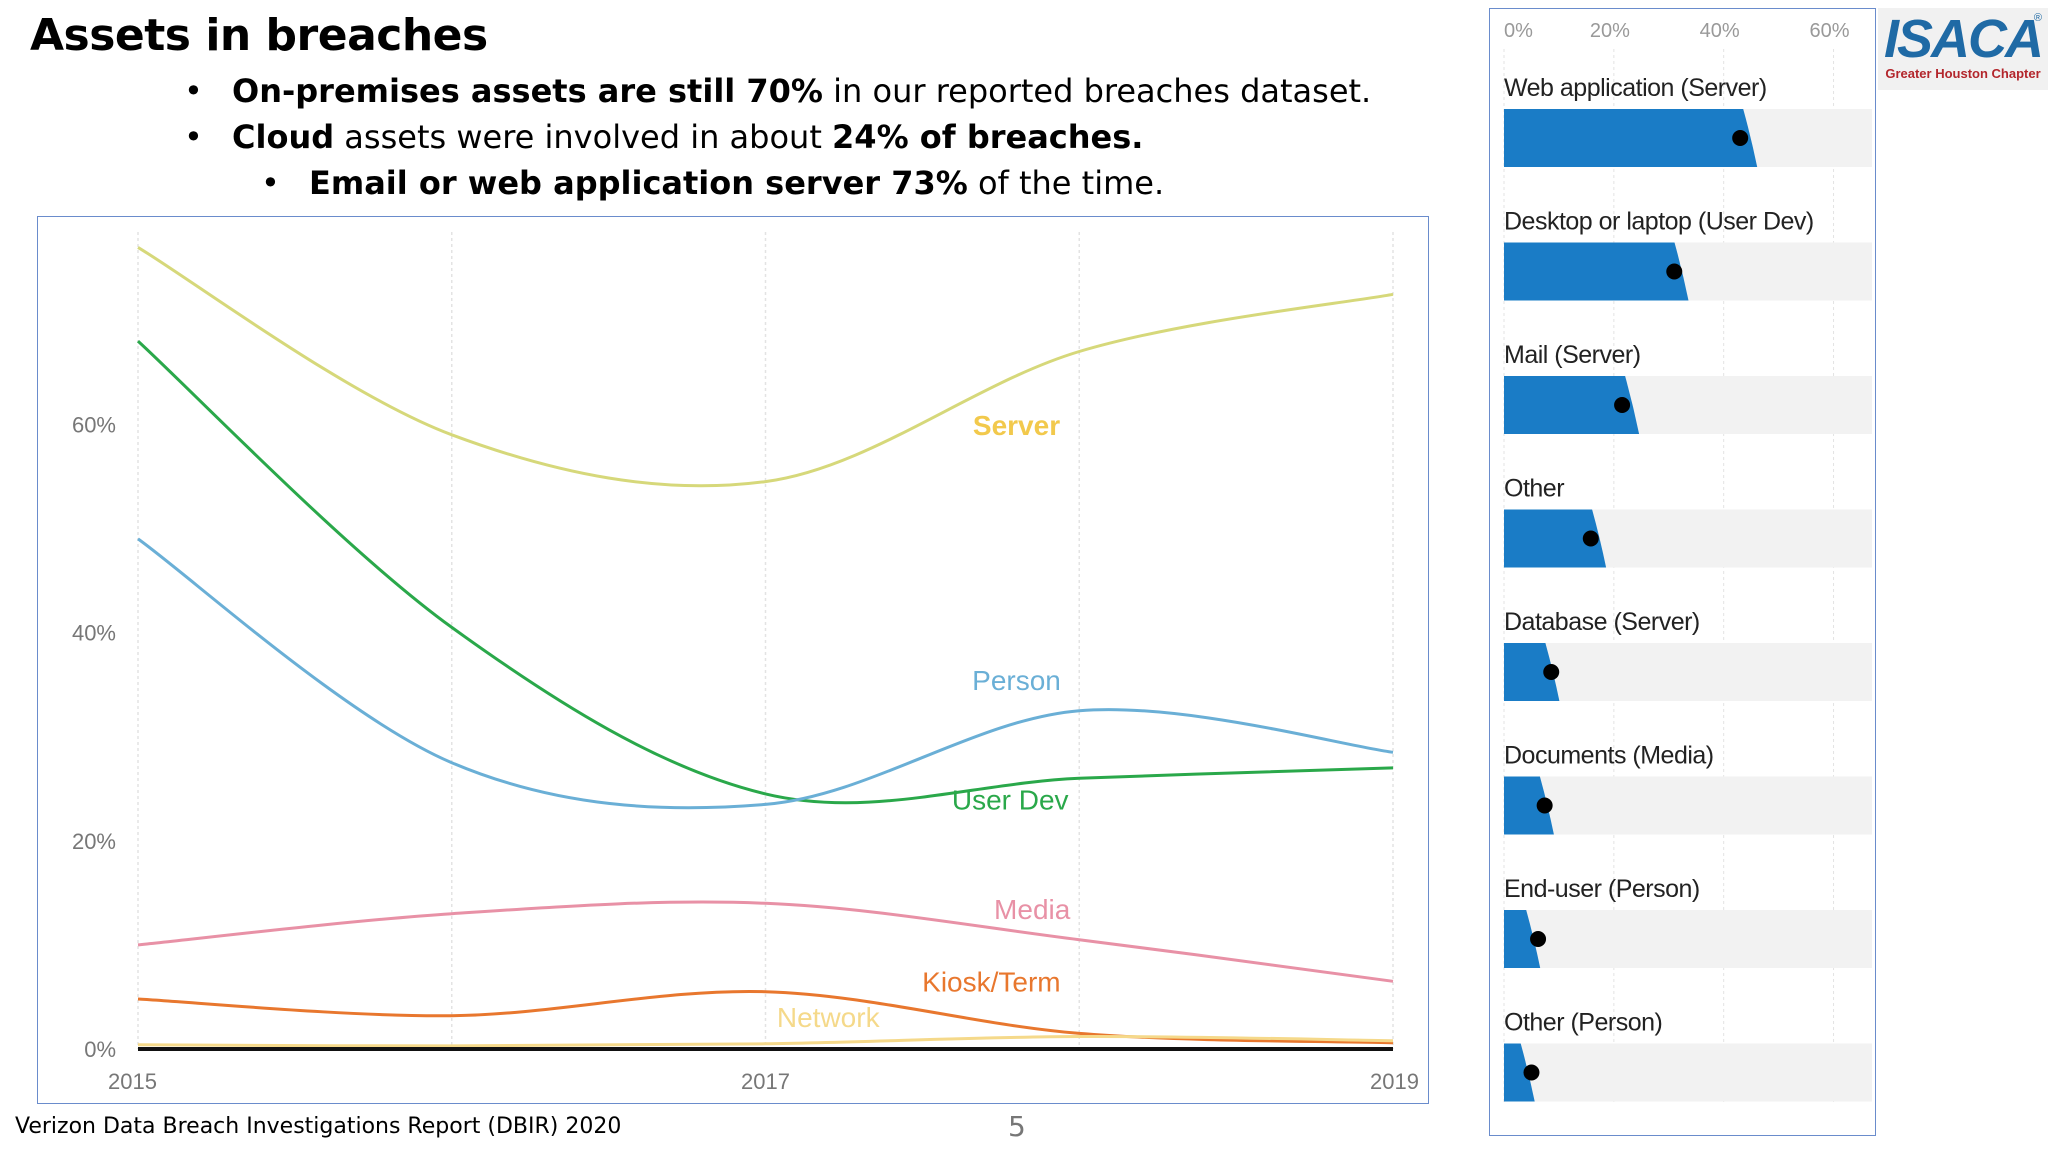 The image size is (2048, 1152). I want to click on bar-category-label: Documents (Media), so click(1609, 756).